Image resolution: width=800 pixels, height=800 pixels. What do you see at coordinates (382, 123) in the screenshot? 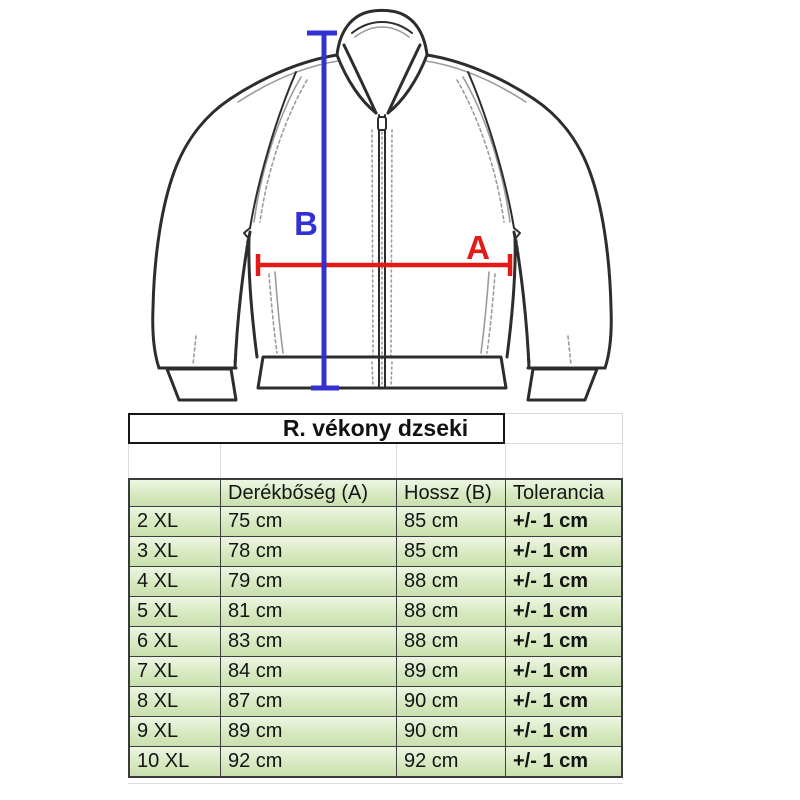
I see `zipper-pull` at bounding box center [382, 123].